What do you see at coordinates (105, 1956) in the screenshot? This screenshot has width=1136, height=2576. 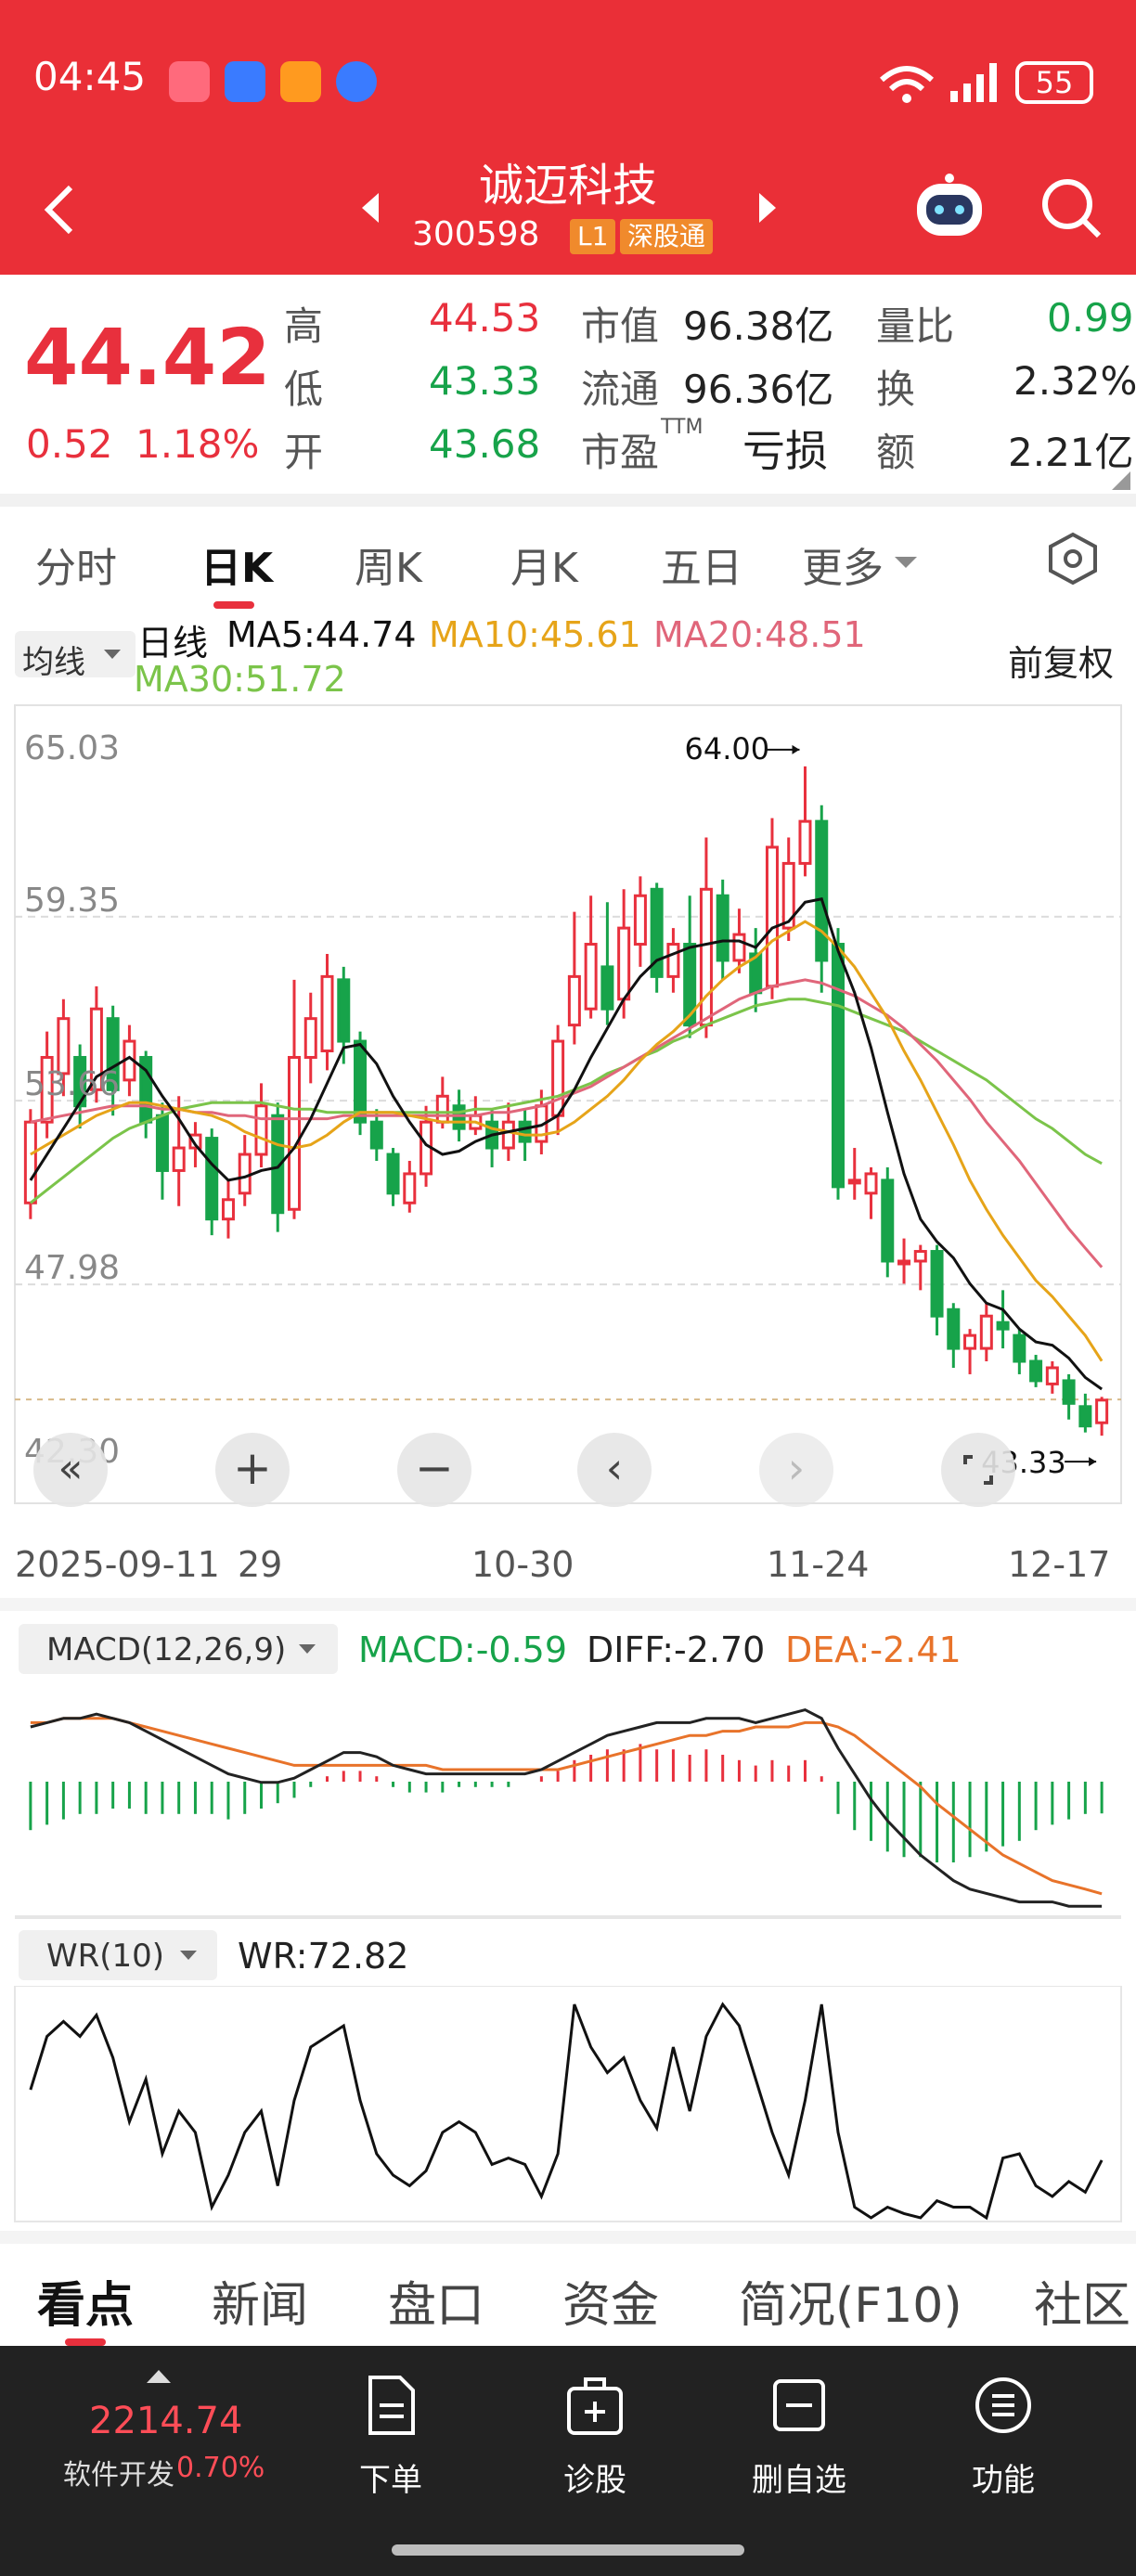 I see `wr-selector-label: WR(10)` at bounding box center [105, 1956].